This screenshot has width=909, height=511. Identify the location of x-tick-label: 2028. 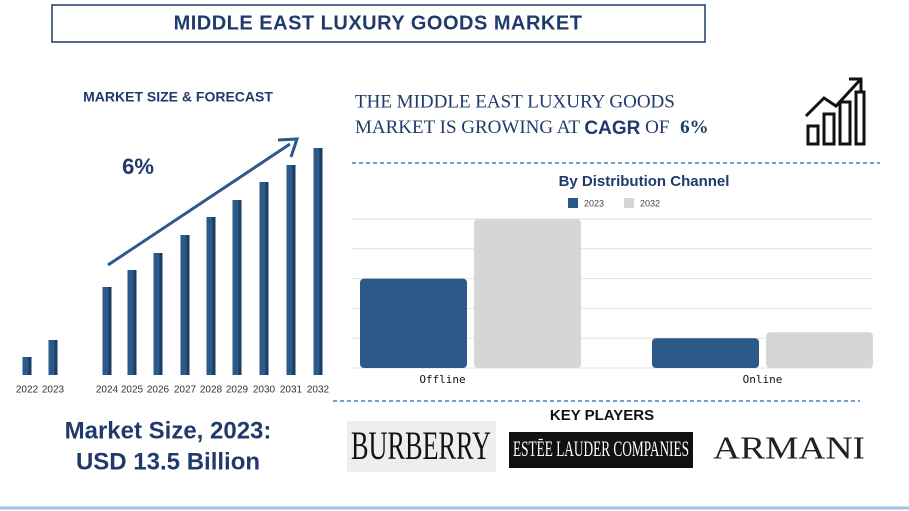
(211, 390).